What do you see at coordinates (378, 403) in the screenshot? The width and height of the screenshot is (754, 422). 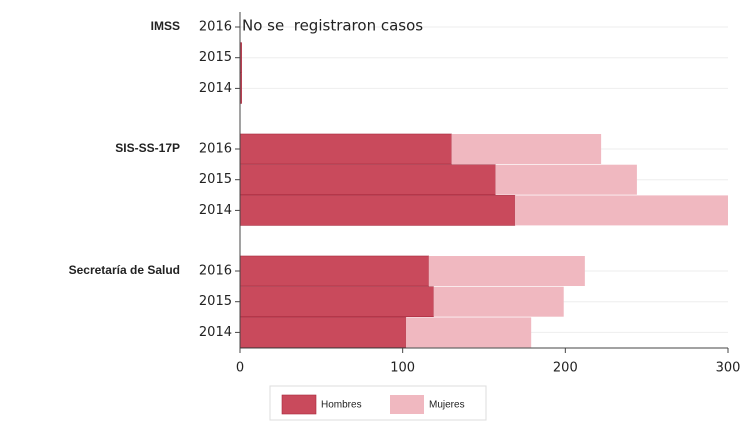 I see `legend-box` at bounding box center [378, 403].